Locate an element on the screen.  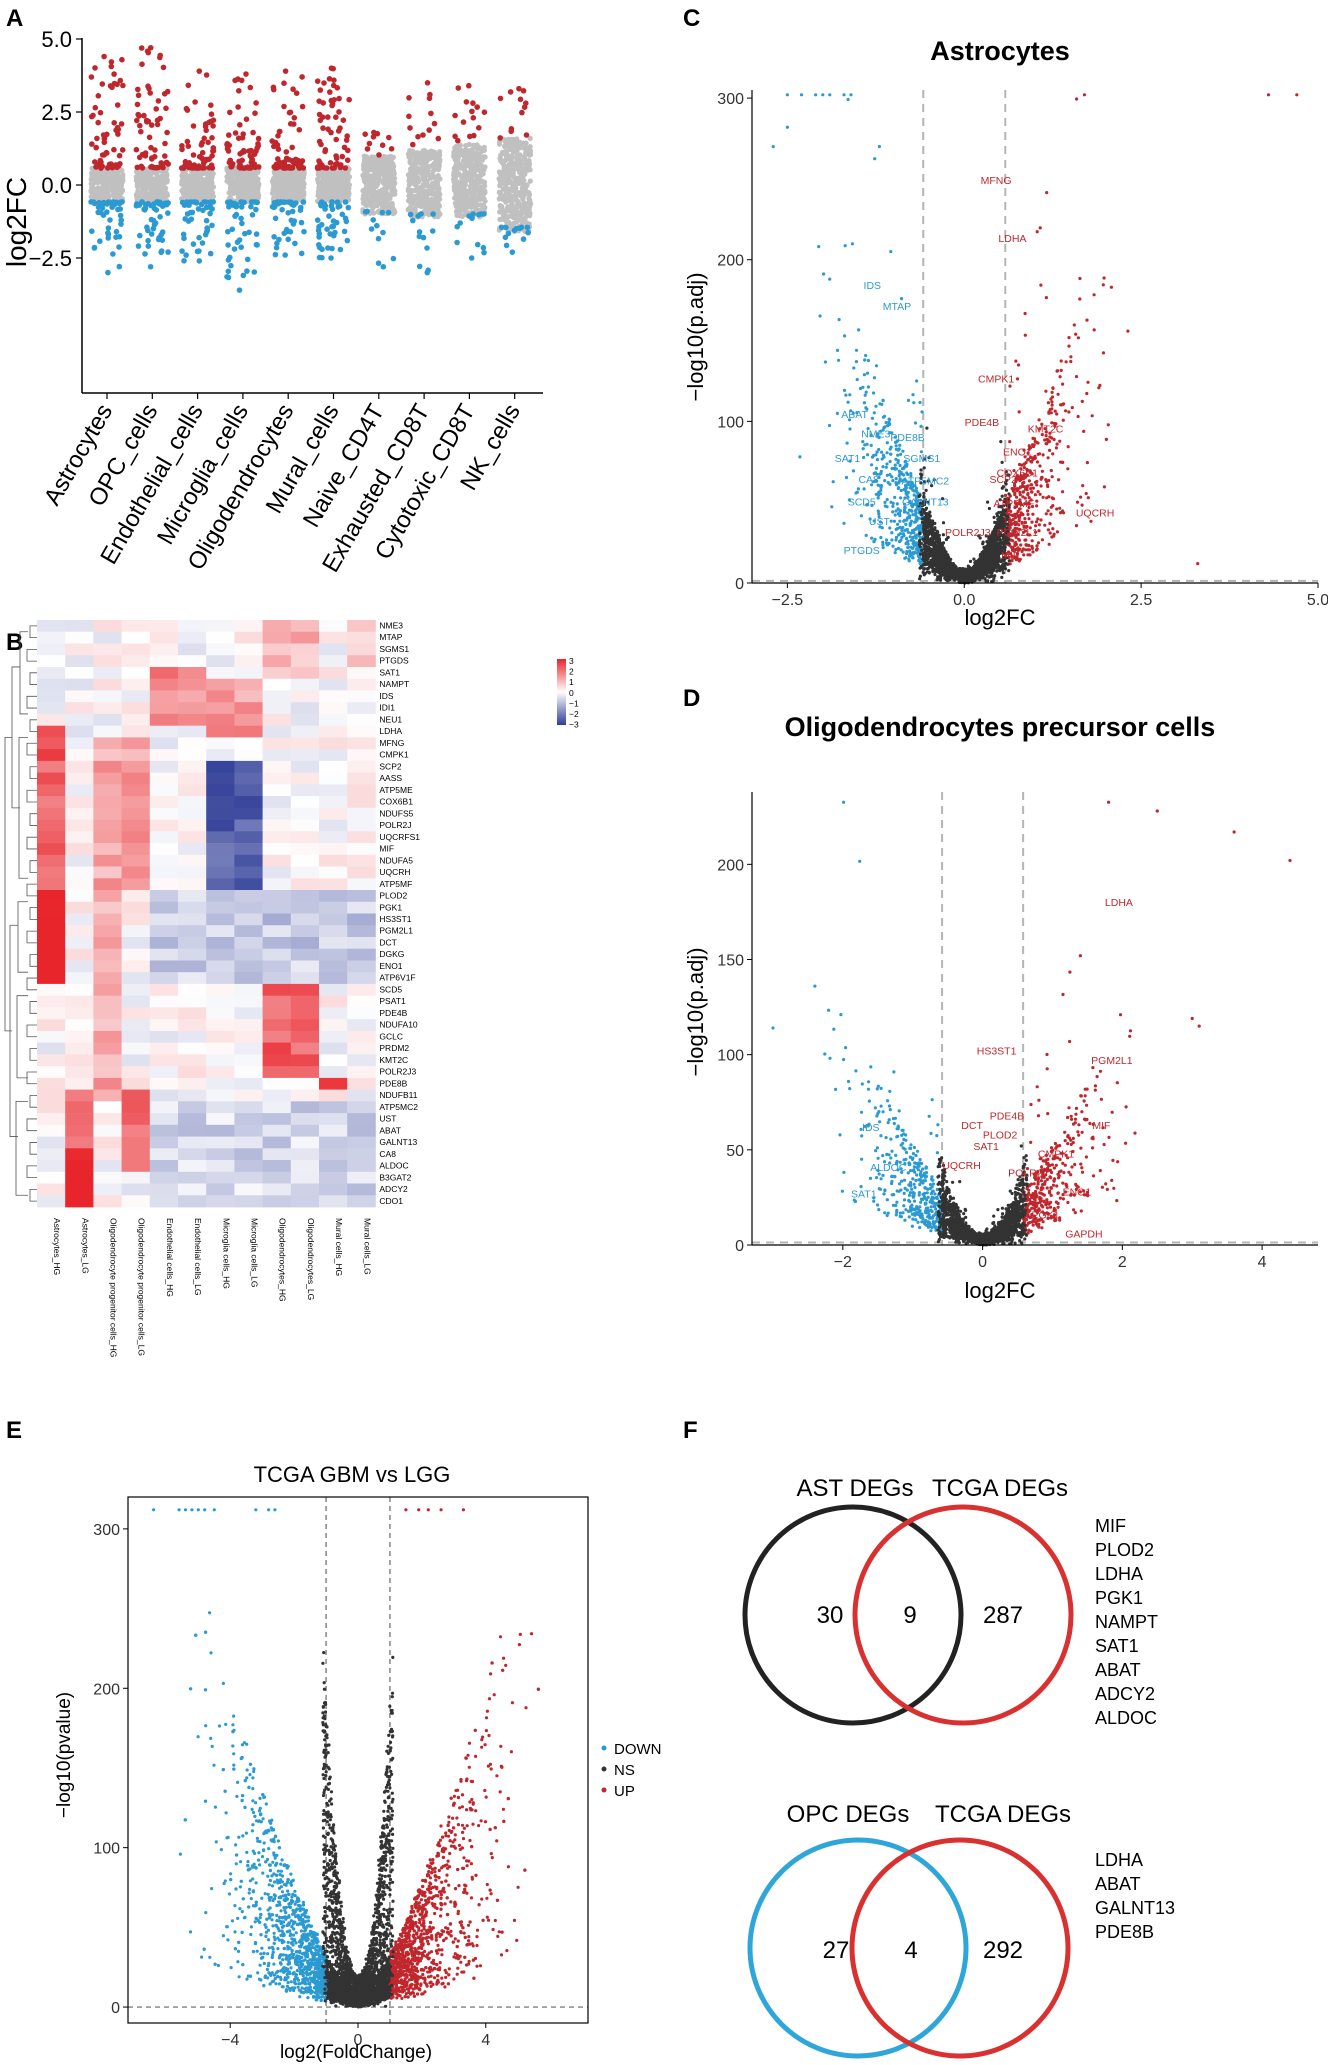
heatmap-gene-label: B3GAT2 is located at coordinates (395, 1177).